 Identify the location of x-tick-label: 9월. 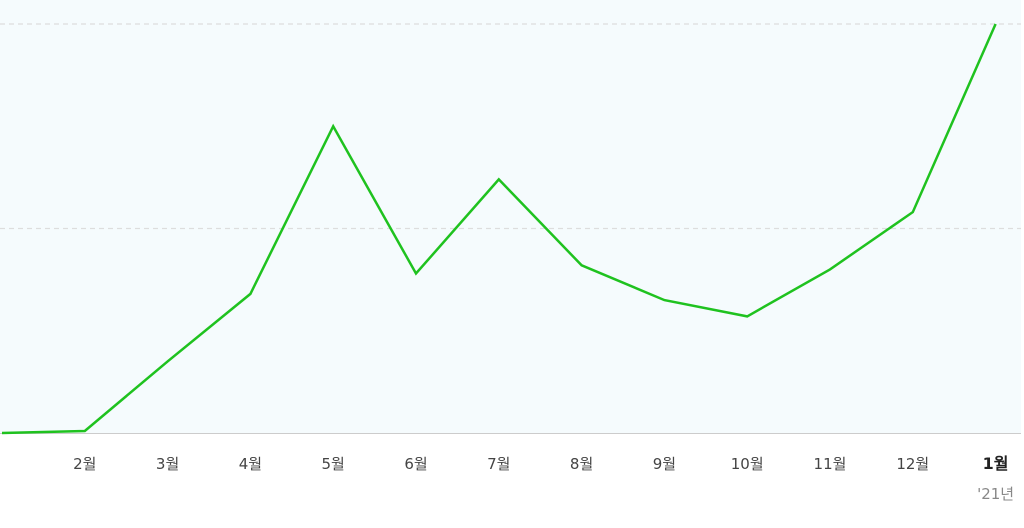
(664, 464).